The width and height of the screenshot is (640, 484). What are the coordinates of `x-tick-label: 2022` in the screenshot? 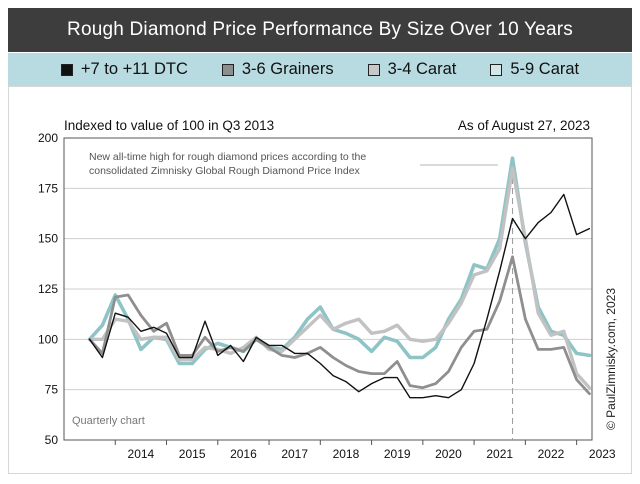 It's located at (551, 454).